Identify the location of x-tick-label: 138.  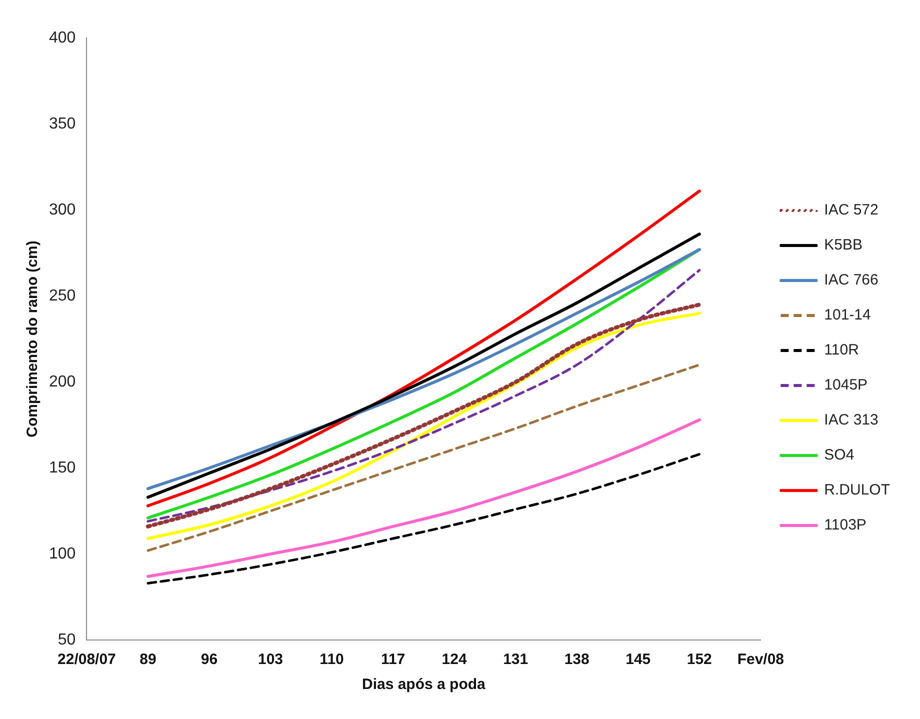
(577, 659).